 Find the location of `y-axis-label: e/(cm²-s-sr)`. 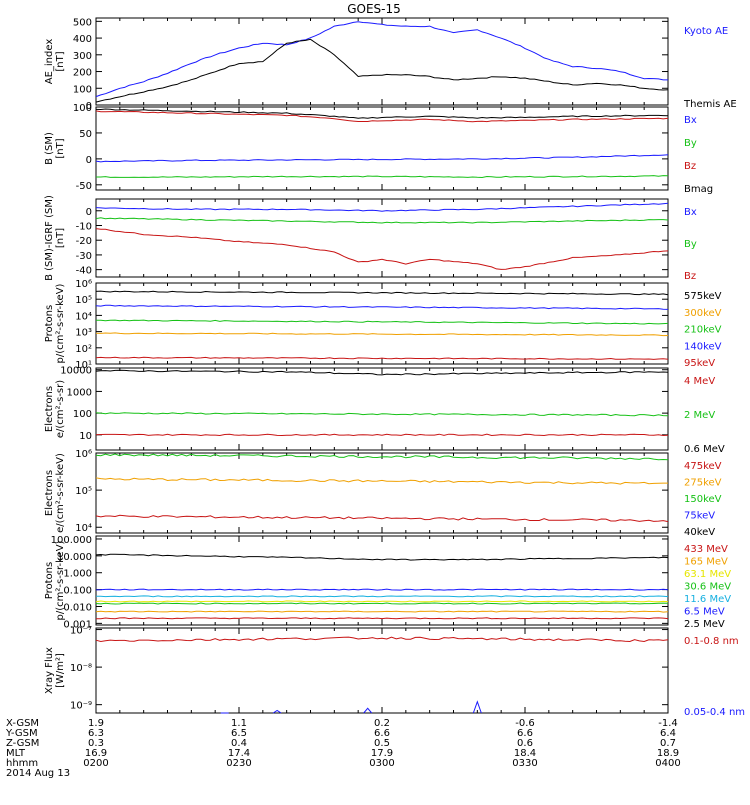

y-axis-label: e/(cm²-s-sr) is located at coordinates (60, 409).